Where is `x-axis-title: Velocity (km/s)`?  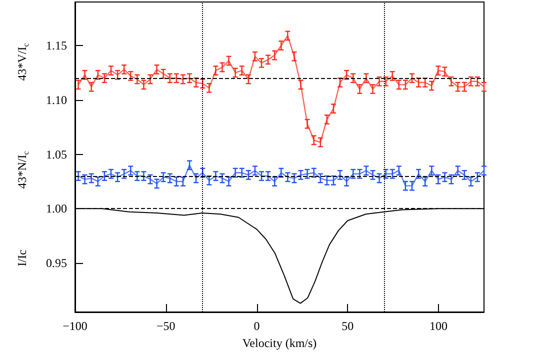 x-axis-title: Velocity (km/s) is located at coordinates (279, 343).